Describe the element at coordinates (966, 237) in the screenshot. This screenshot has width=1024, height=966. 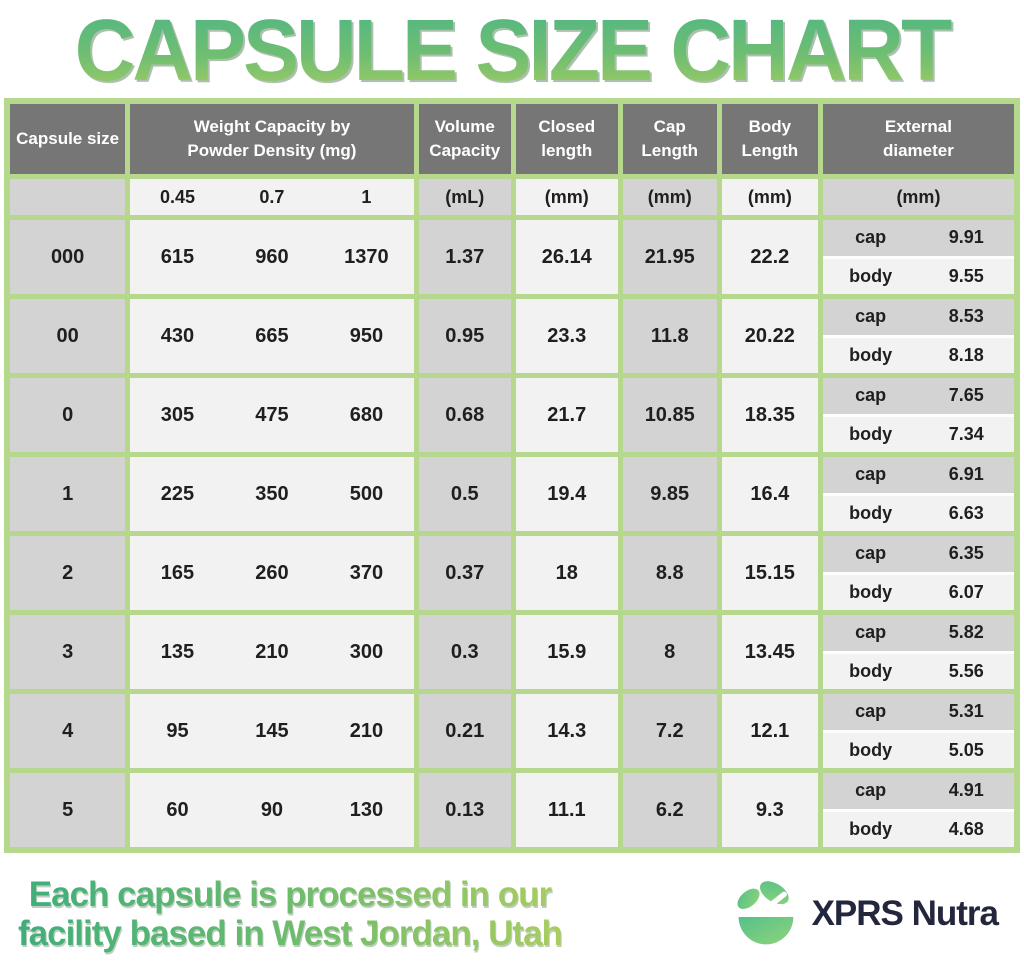
I see `cap-diameter-value: 9.91` at that location.